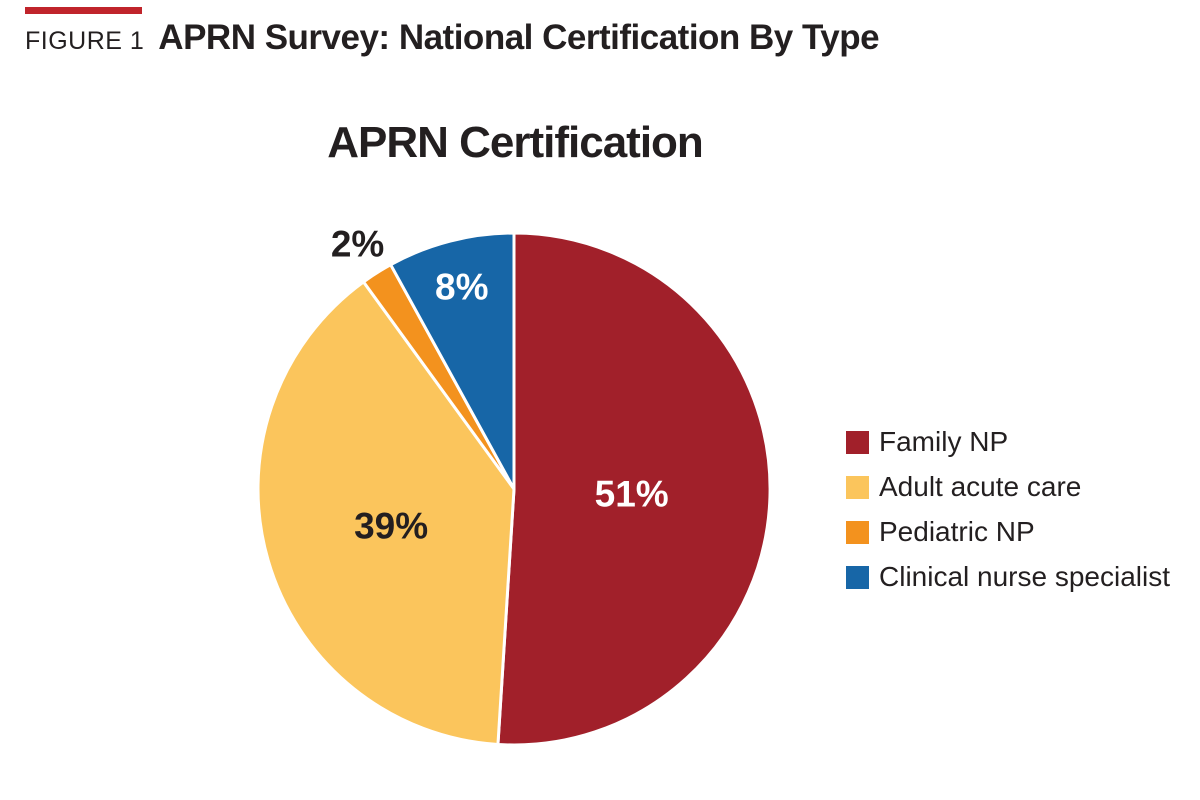 The image size is (1200, 800). I want to click on legend-item-pediatric-np: Pediatric NP, so click(1008, 531).